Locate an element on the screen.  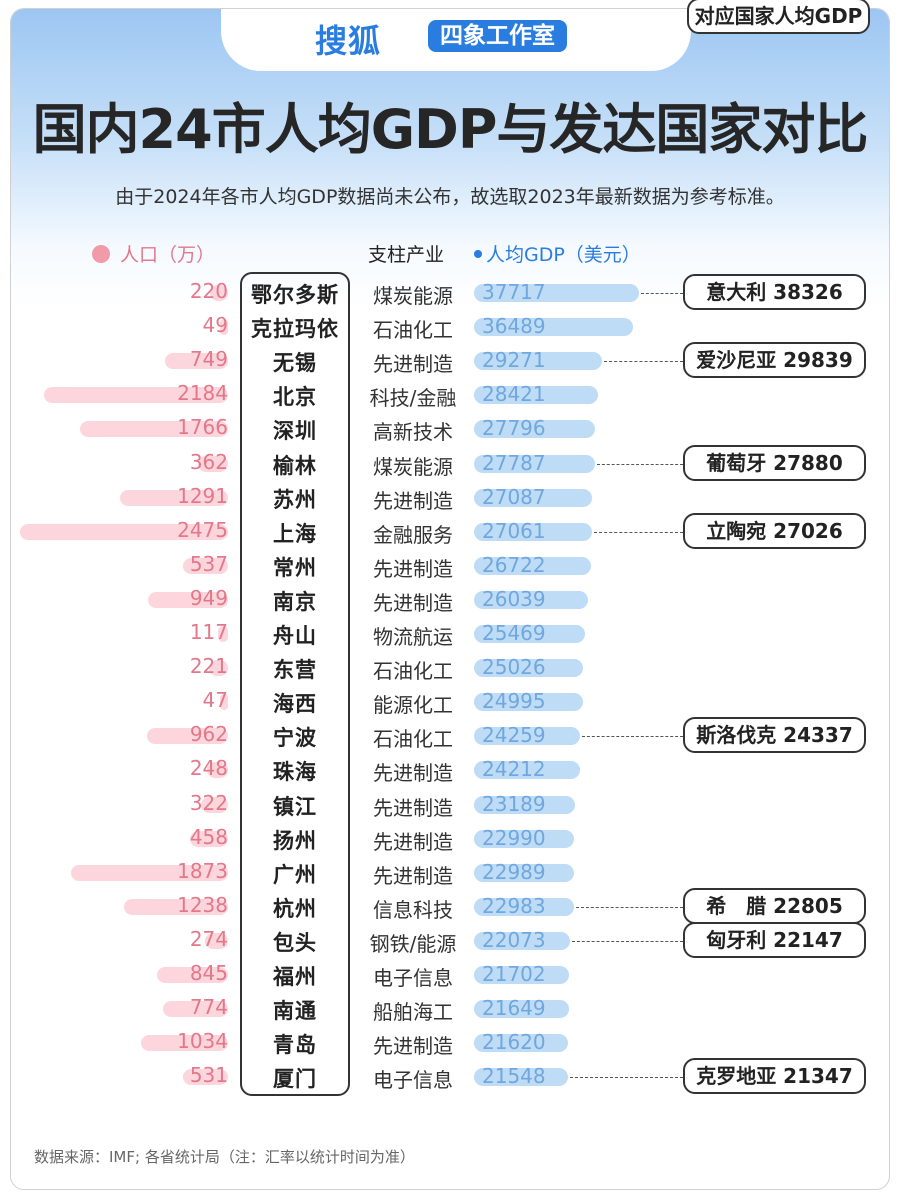
population-value: 1873 is located at coordinates (202, 870).